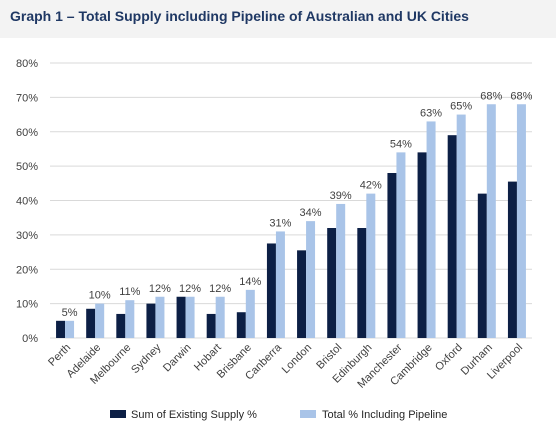 The width and height of the screenshot is (556, 436). I want to click on bar-total-hobart, so click(220, 317).